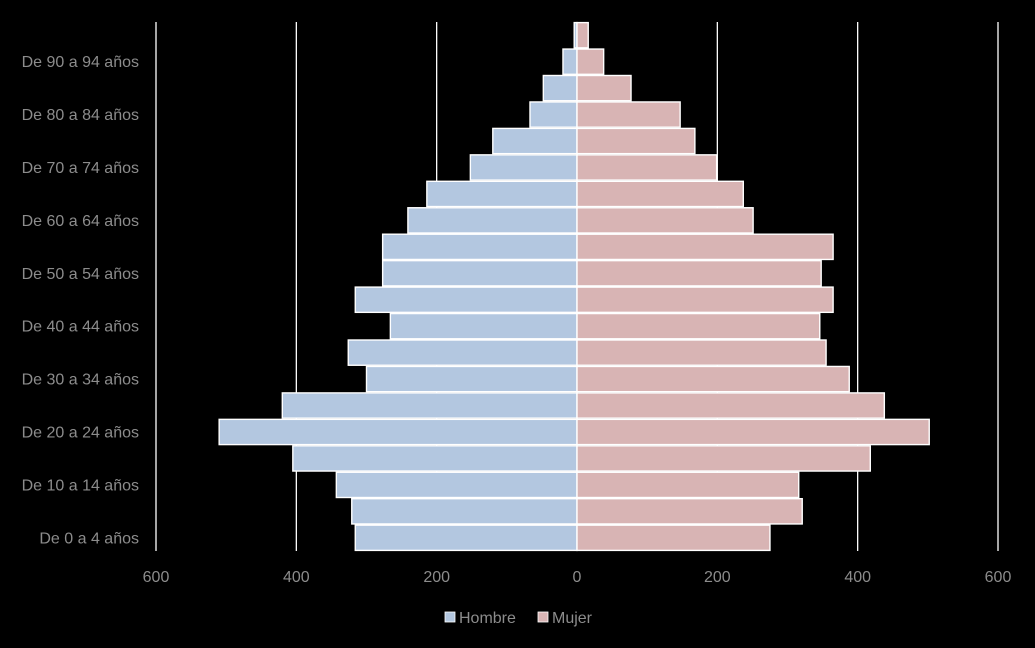 The image size is (1035, 648). I want to click on legend-label-hombre: Hombre, so click(487, 618).